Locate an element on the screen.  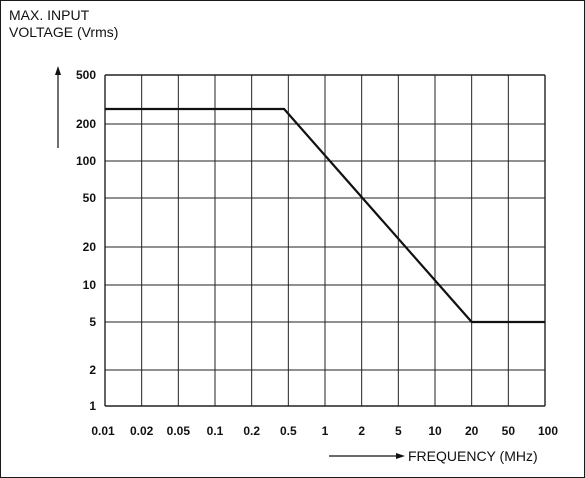
x-axis-label: FREQUENCY (MHz) is located at coordinates (473, 456).